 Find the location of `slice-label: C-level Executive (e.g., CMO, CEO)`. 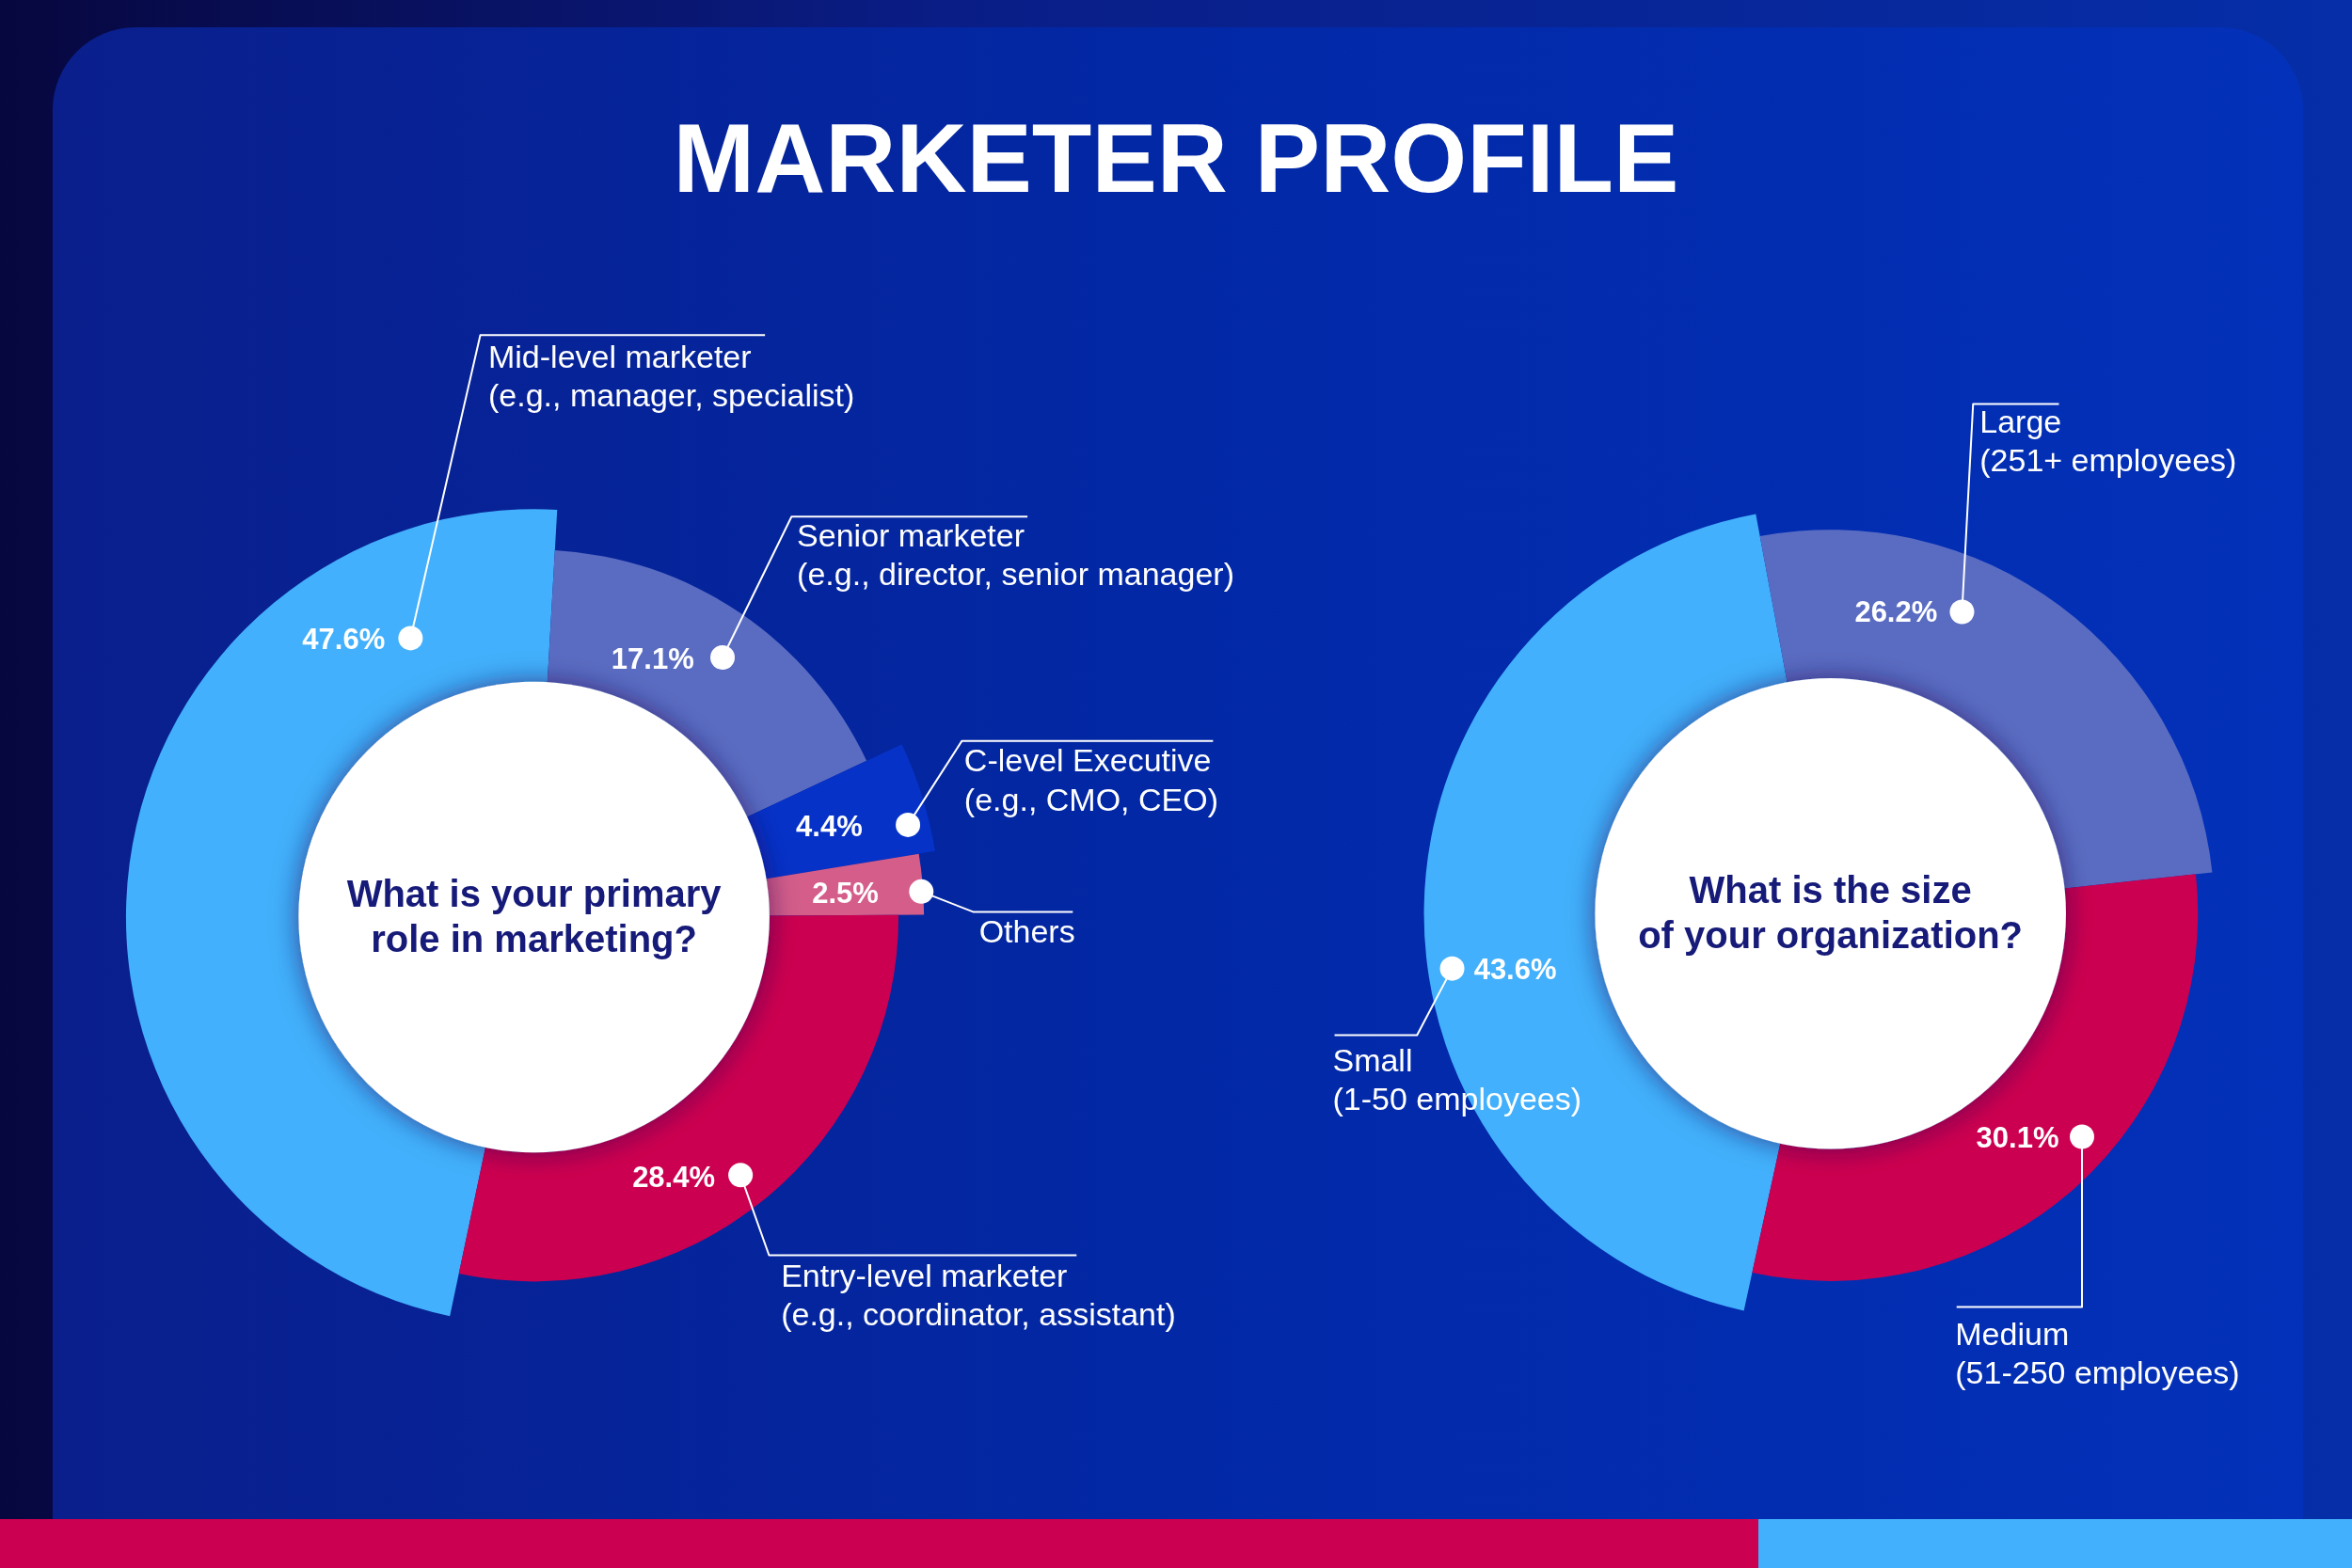

slice-label: C-level Executive (e.g., CMO, CEO) is located at coordinates (1091, 779).